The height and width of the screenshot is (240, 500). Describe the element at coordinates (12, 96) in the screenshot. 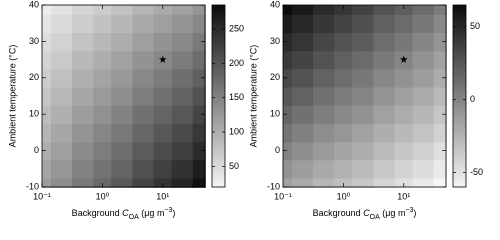

I see `y-axis-label: Ambient temperature (°C)` at that location.